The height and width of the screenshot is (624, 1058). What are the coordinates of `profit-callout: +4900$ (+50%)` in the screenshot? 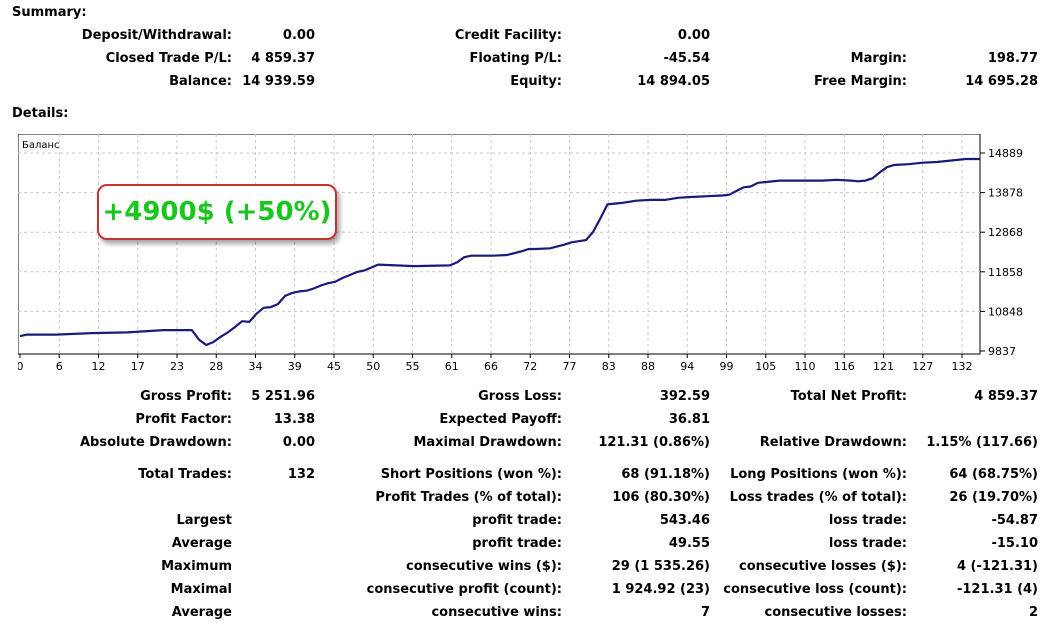 It's located at (217, 212).